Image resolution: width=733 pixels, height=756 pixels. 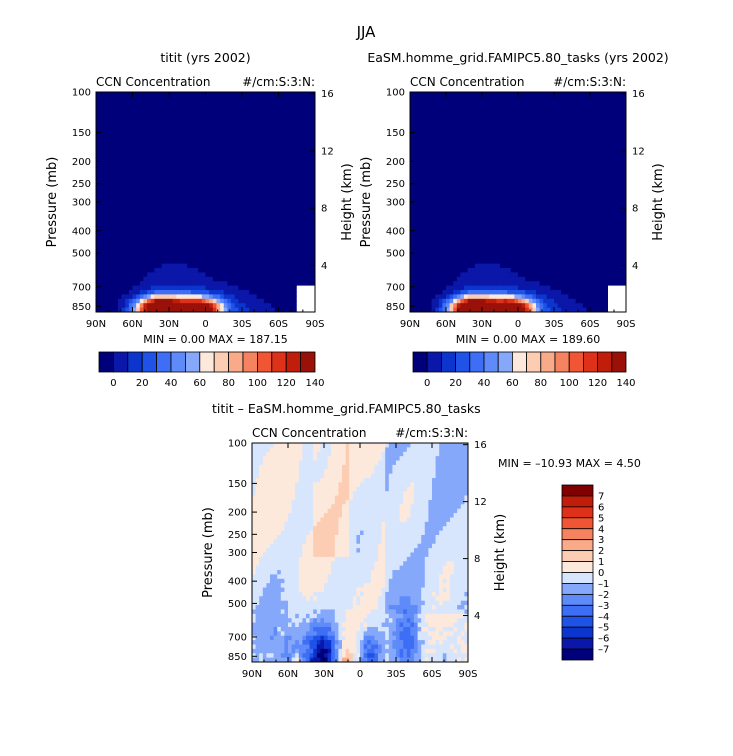 What do you see at coordinates (81, 231) in the screenshot?
I see `y-tick-label: 400` at bounding box center [81, 231].